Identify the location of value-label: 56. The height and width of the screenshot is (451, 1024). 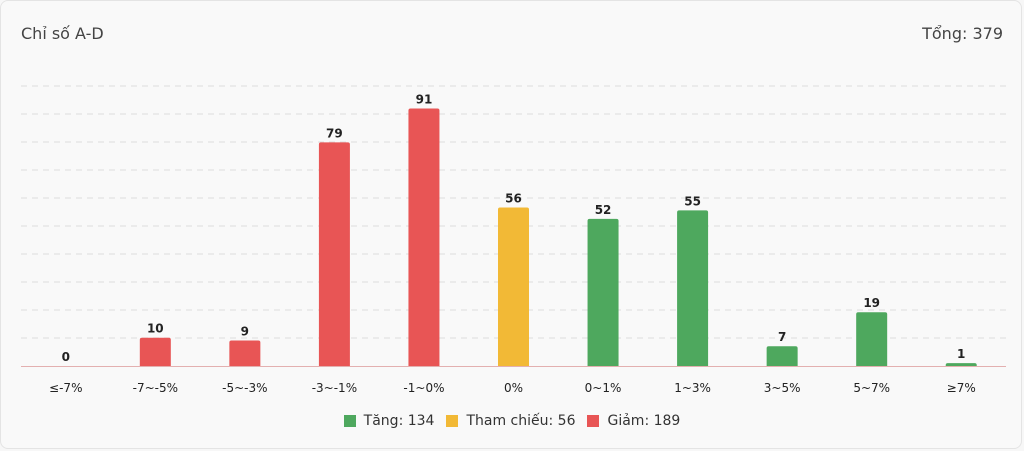
(513, 199).